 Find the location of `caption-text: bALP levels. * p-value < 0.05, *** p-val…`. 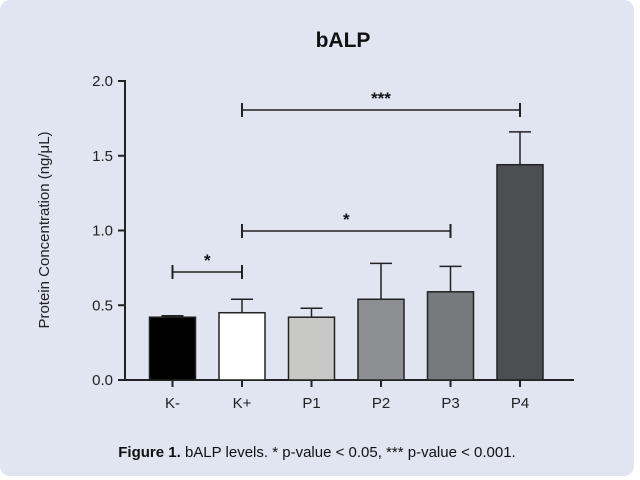

caption-text: bALP levels. * p-value < 0.05, *** p-val… is located at coordinates (348, 452).